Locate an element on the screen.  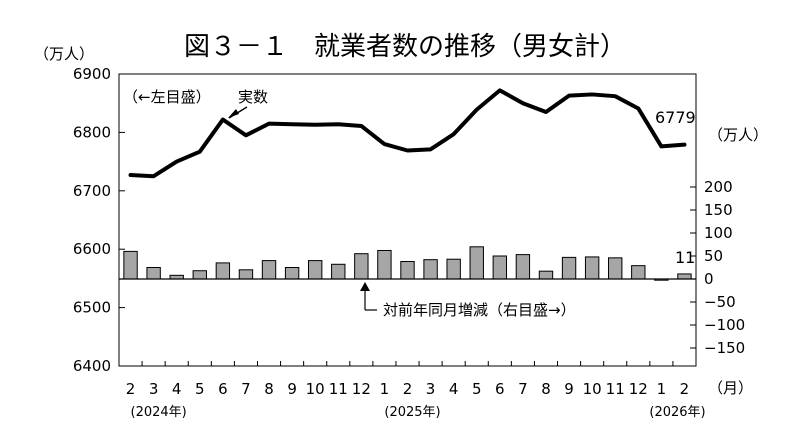
x-axis-unit-label: （月） is located at coordinates (730, 388).